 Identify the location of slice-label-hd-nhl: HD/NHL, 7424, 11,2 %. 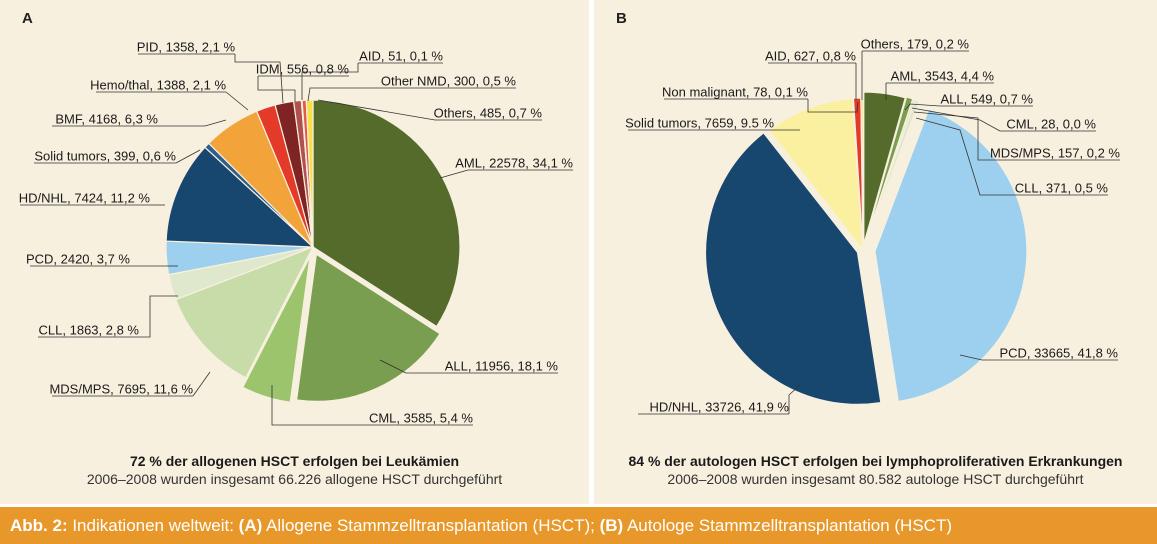
(85, 198).